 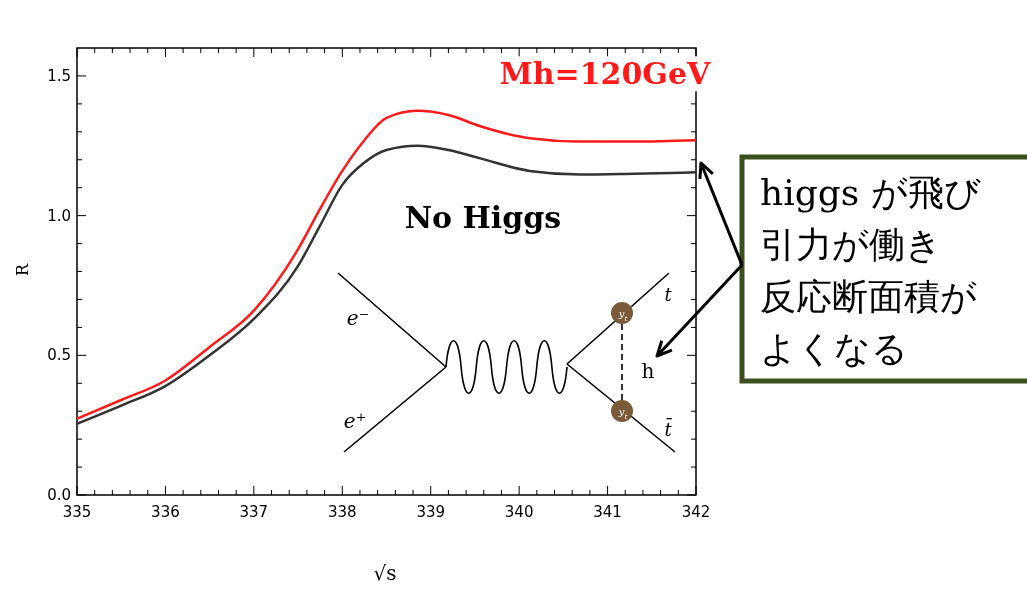 What do you see at coordinates (483, 218) in the screenshot?
I see `series-label: No Higgs` at bounding box center [483, 218].